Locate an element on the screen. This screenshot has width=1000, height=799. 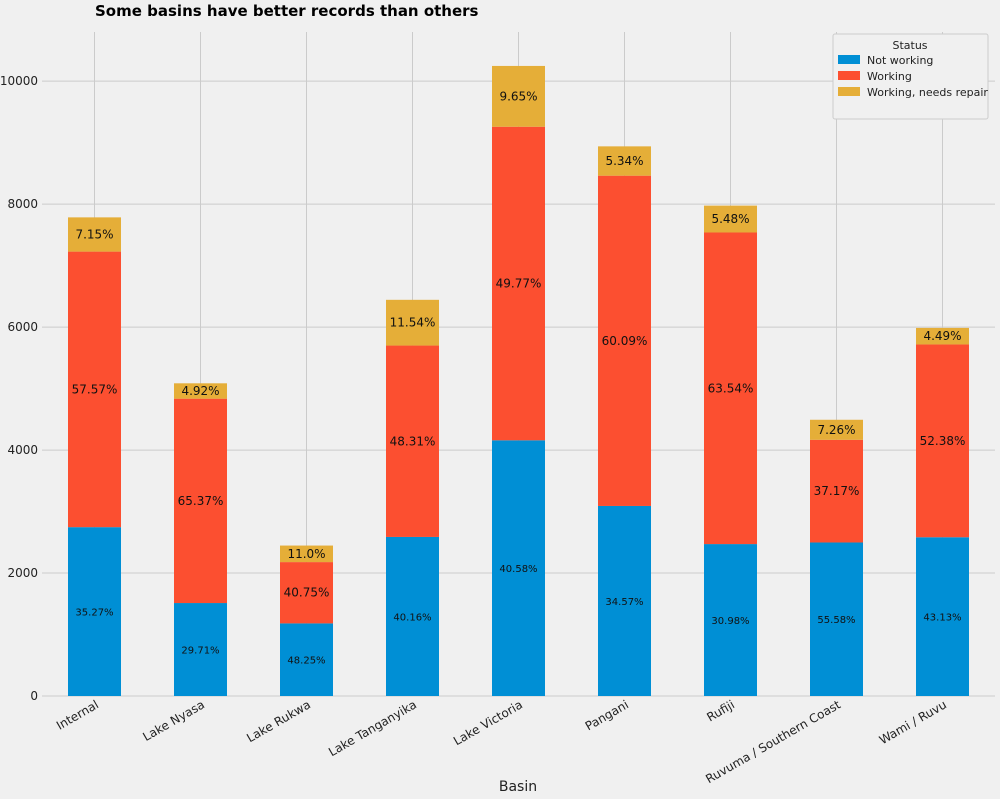
data-label: 11.0% is located at coordinates (306, 554).